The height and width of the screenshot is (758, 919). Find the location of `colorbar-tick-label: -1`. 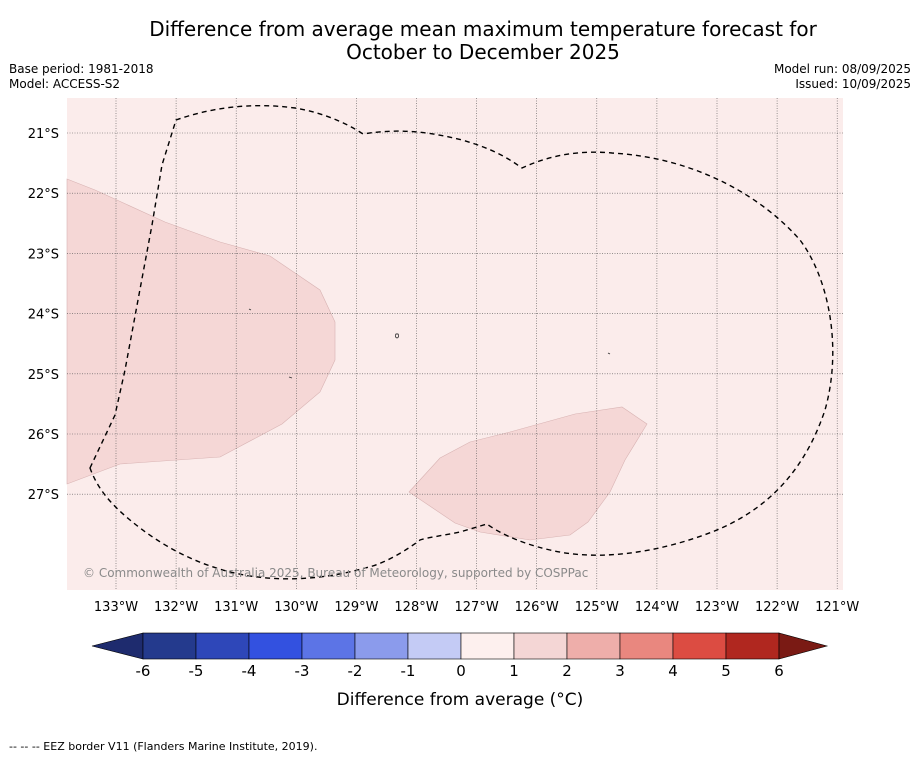

colorbar-tick-label: -1 is located at coordinates (408, 671).